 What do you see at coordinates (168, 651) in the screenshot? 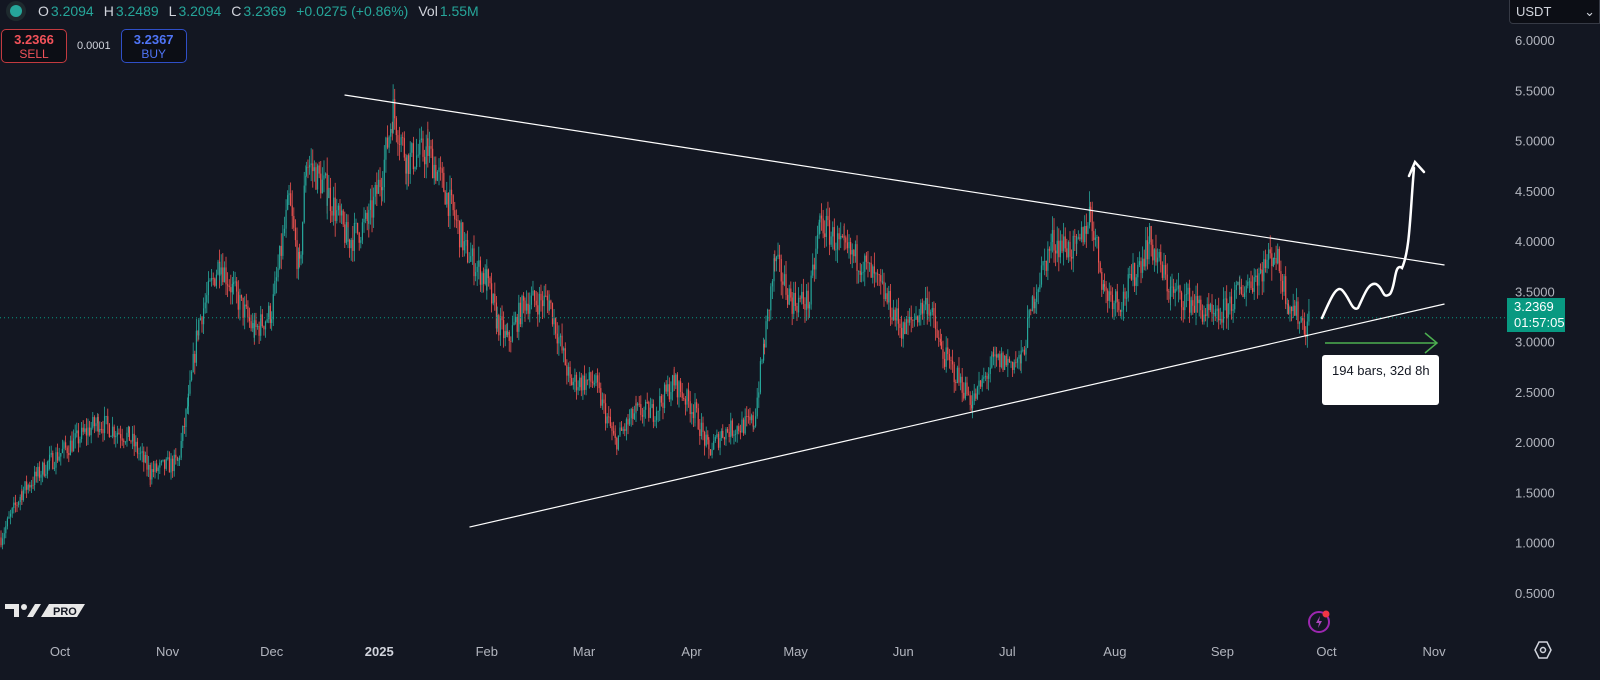
I see `time-tick-label: Nov` at bounding box center [168, 651].